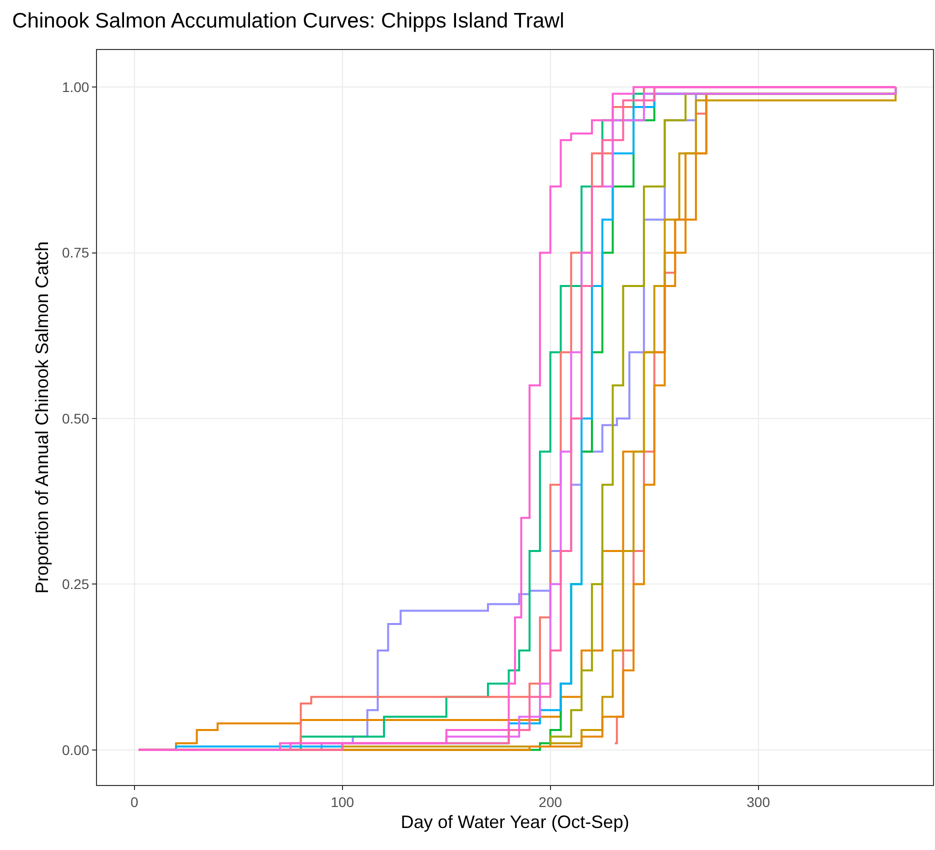  What do you see at coordinates (76, 750) in the screenshot?
I see `y-tick-label: 0.00` at bounding box center [76, 750].